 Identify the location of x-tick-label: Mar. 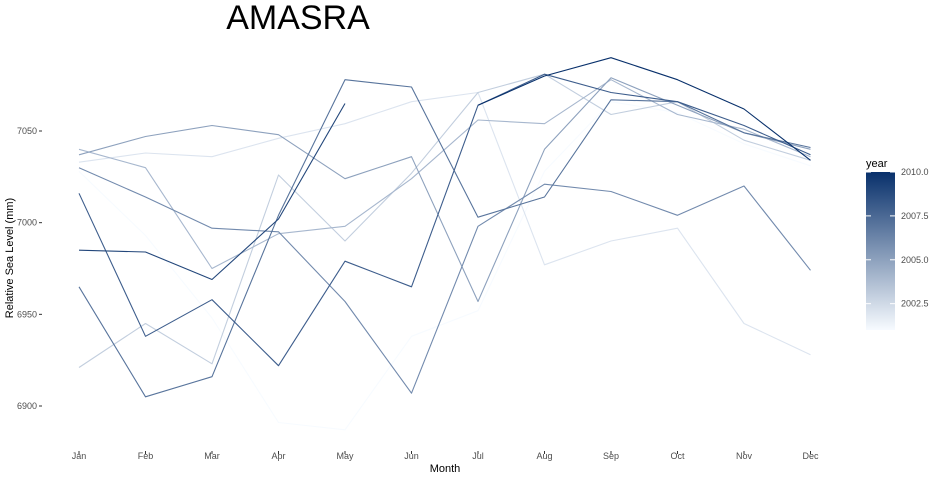
(212, 456).